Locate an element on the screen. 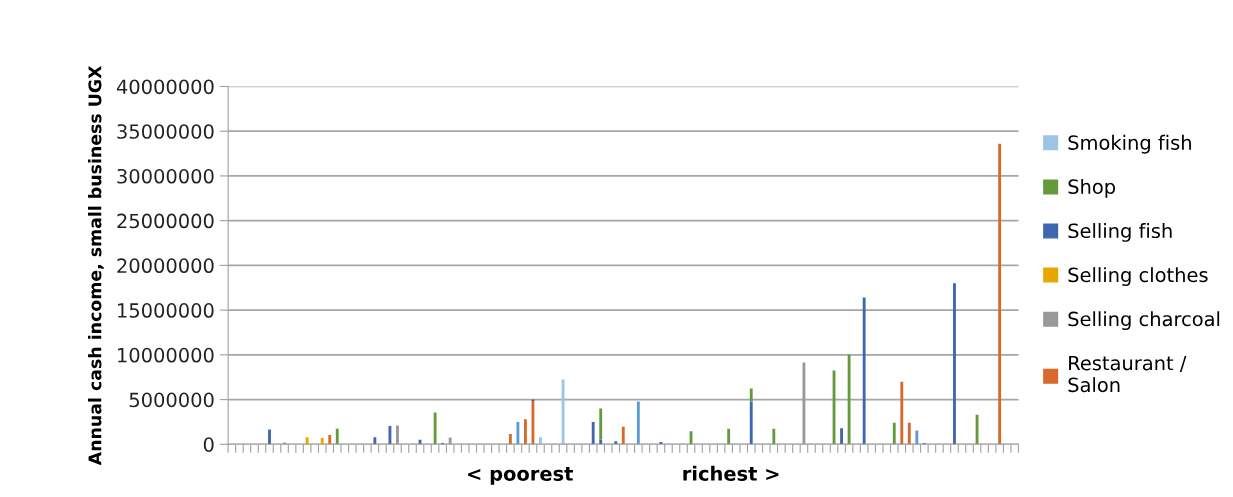 The image size is (1233, 497). y-tick-label: 25000000 is located at coordinates (165, 221).